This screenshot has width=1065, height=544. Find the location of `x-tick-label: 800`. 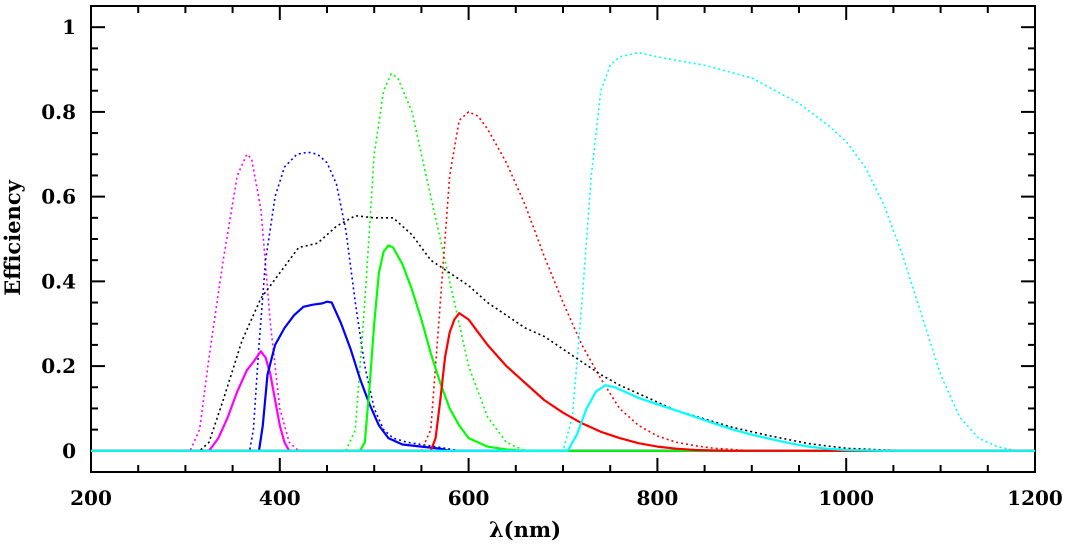

x-tick-label: 800 is located at coordinates (658, 498).